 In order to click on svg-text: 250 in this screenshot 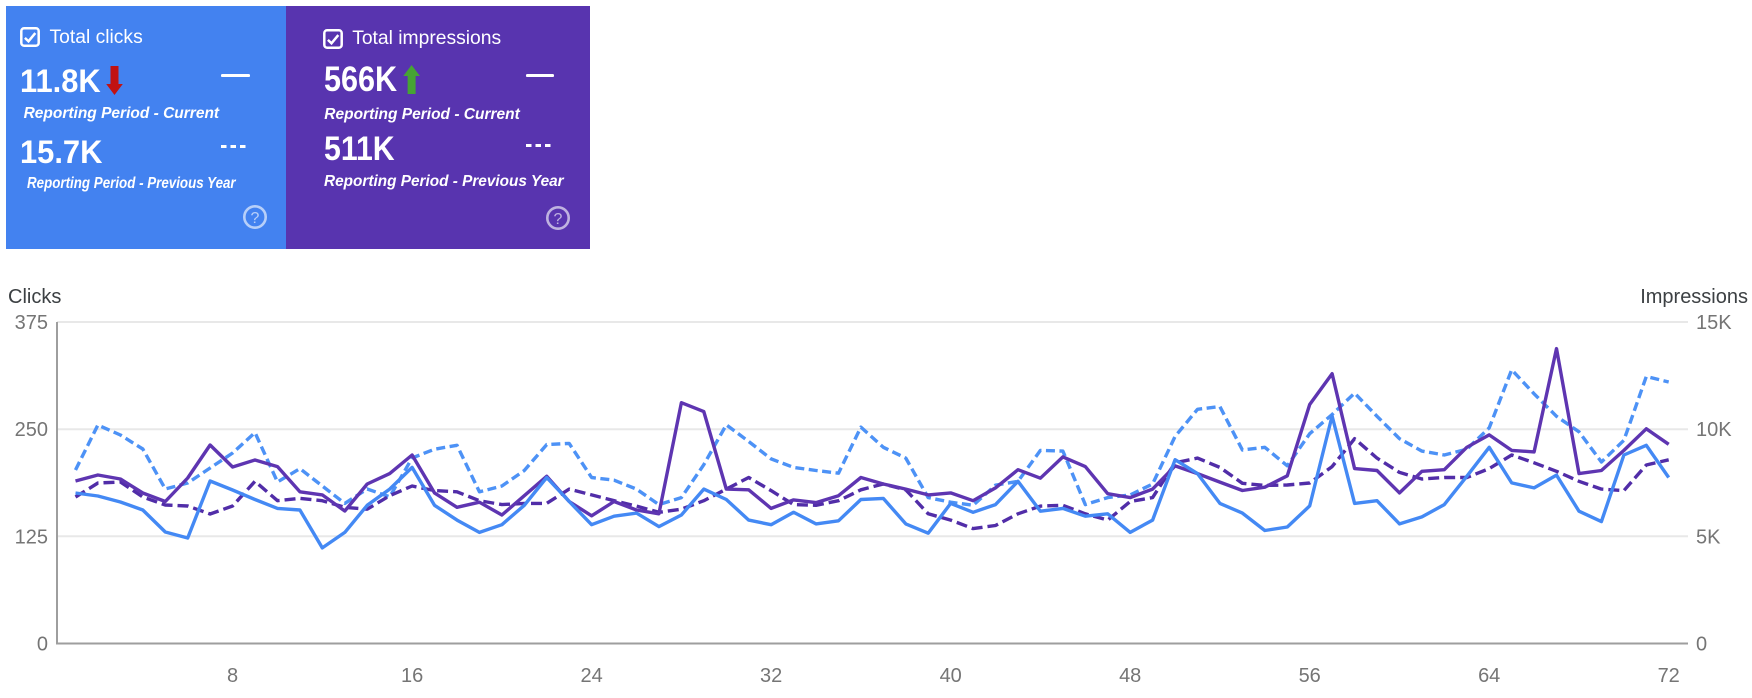, I will do `click(31, 430)`.